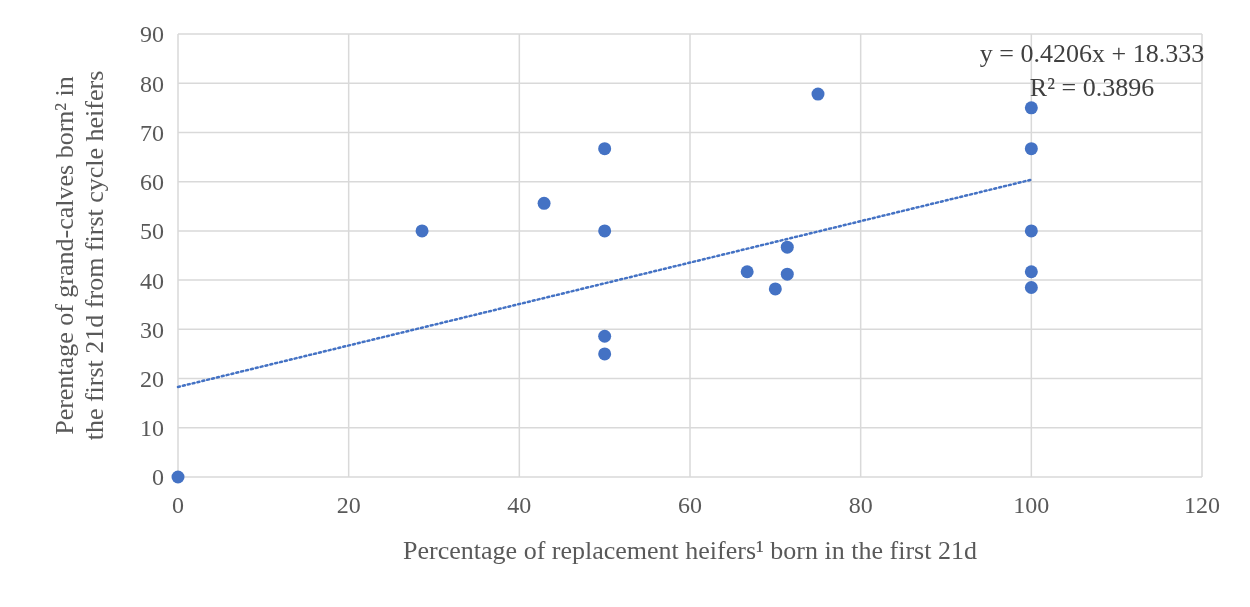 This screenshot has height=607, width=1250. I want to click on x-tick-label: 40, so click(519, 505).